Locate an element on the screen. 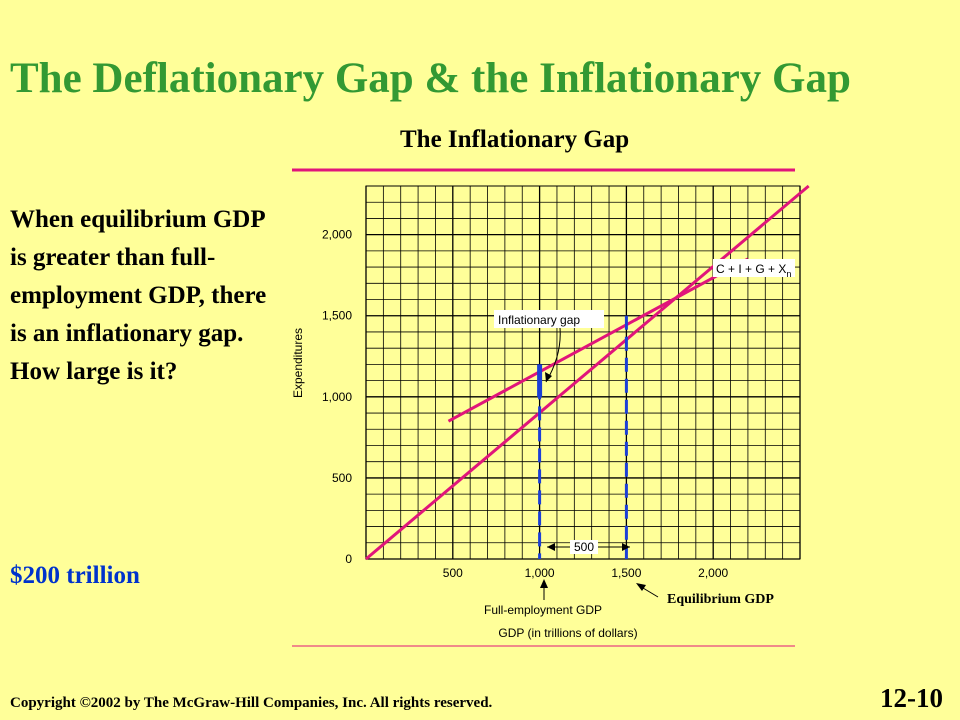  y-axis-label: Expenditures is located at coordinates (298, 363).